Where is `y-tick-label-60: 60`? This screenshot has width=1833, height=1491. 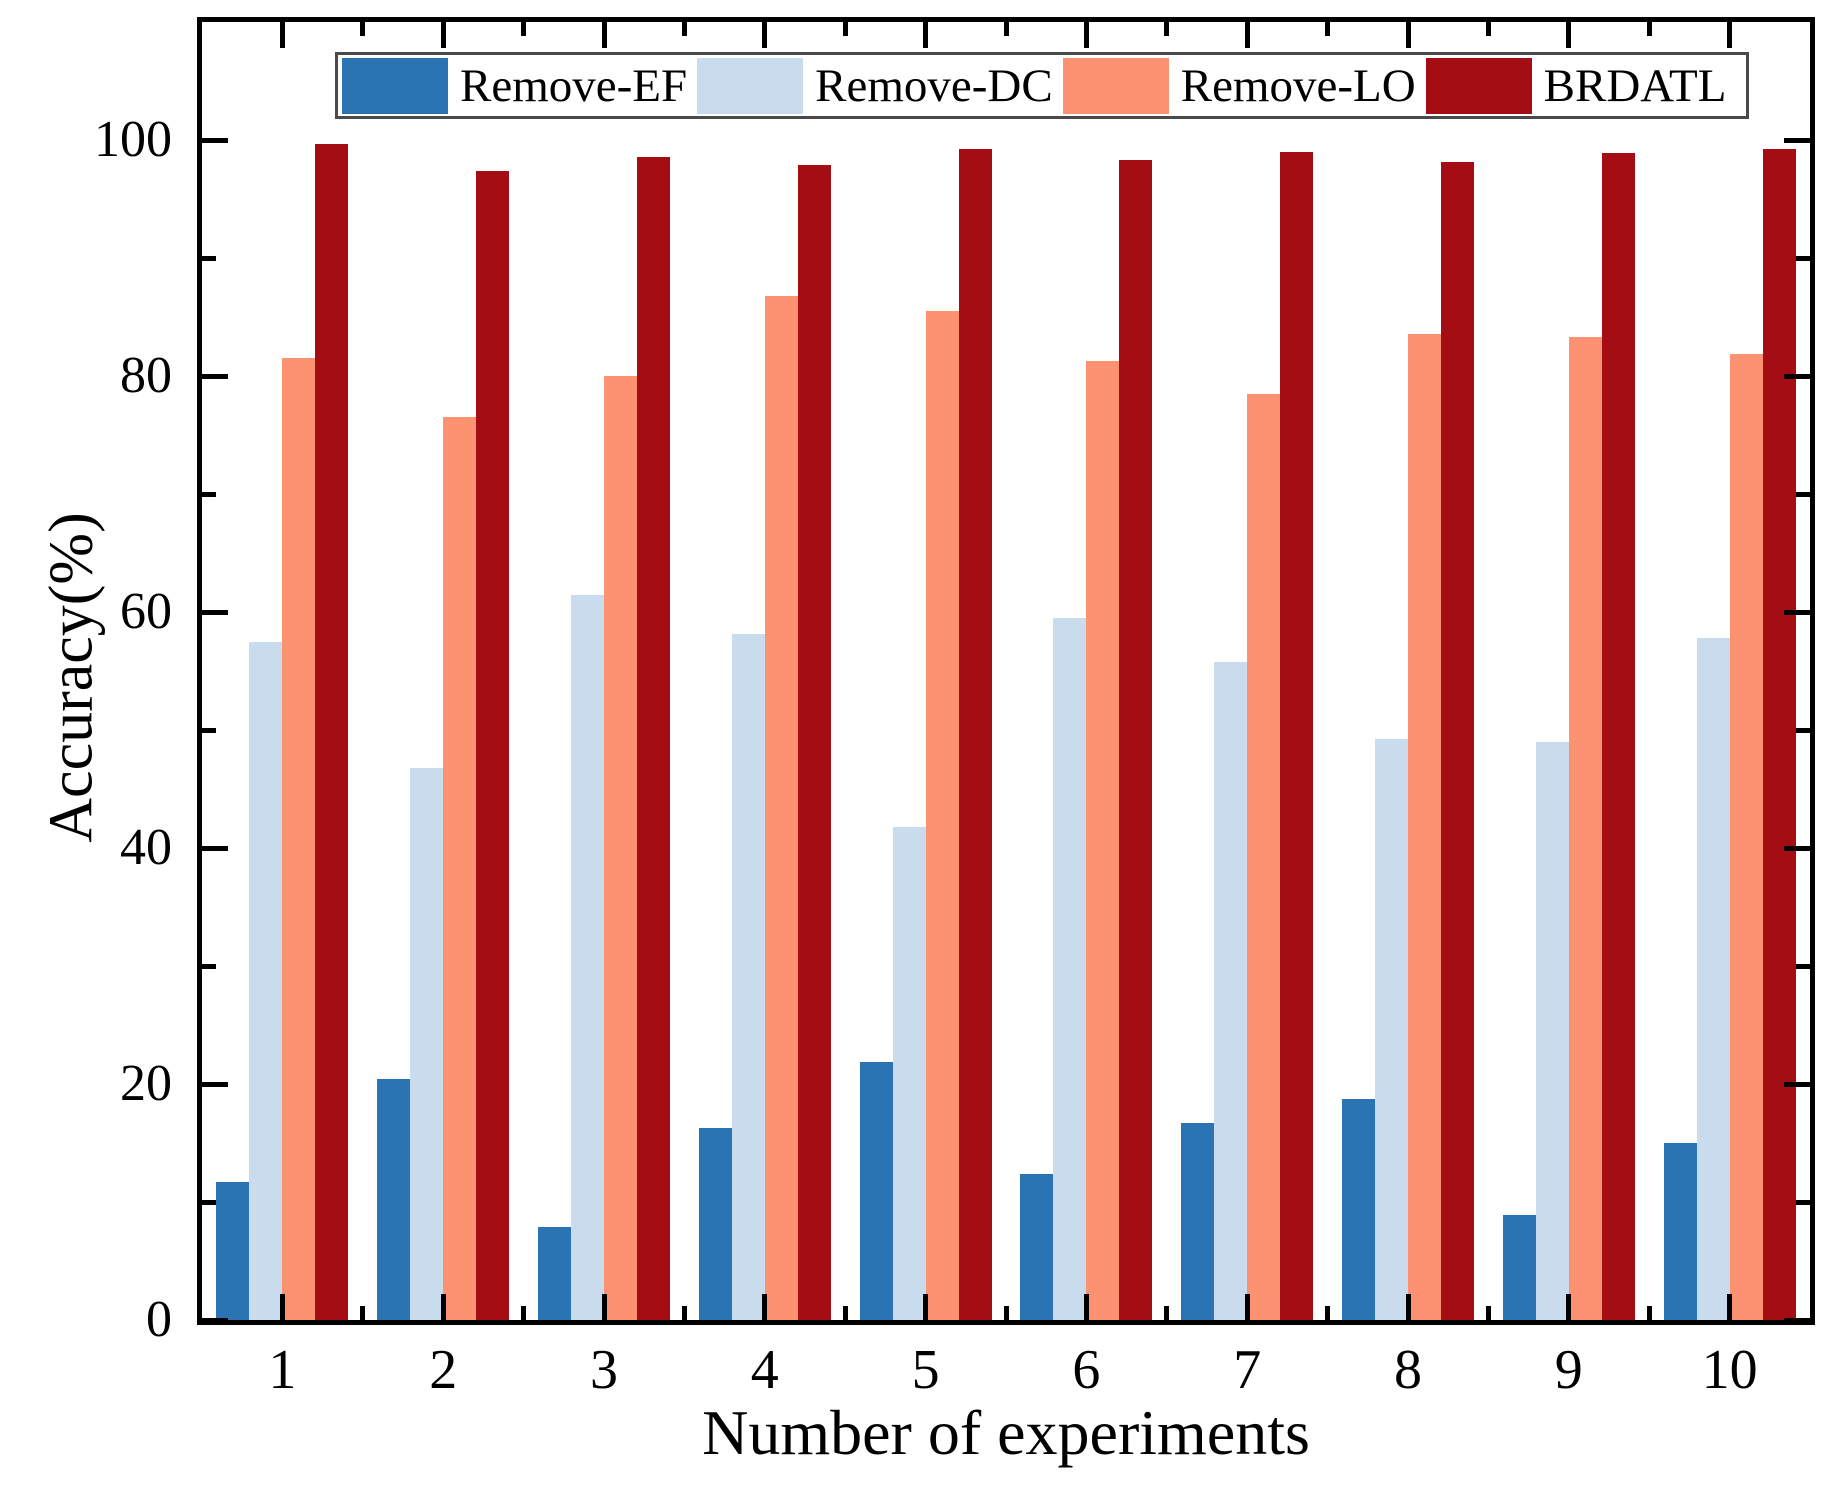
y-tick-label-60: 60 is located at coordinates (146, 611).